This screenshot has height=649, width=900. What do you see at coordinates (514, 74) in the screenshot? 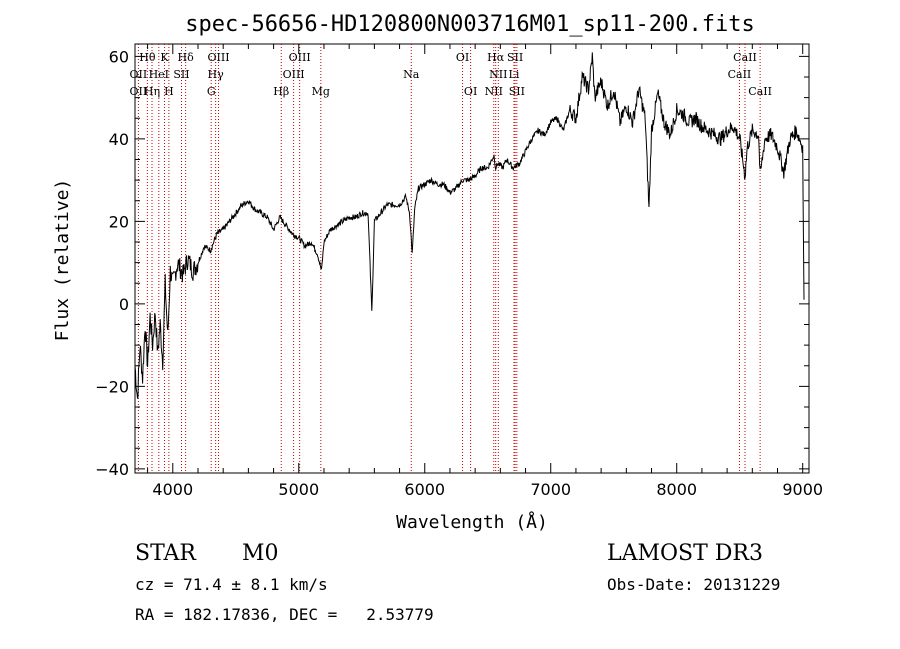
I see `line-label: Li` at bounding box center [514, 74].